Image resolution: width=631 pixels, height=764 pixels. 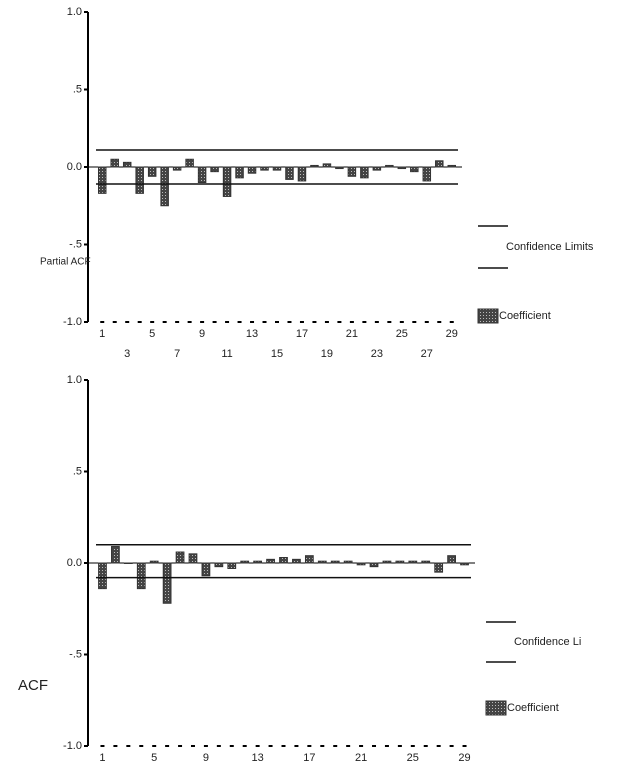 What do you see at coordinates (65, 262) in the screenshot?
I see `y-axis-label: Partial ACF` at bounding box center [65, 262].